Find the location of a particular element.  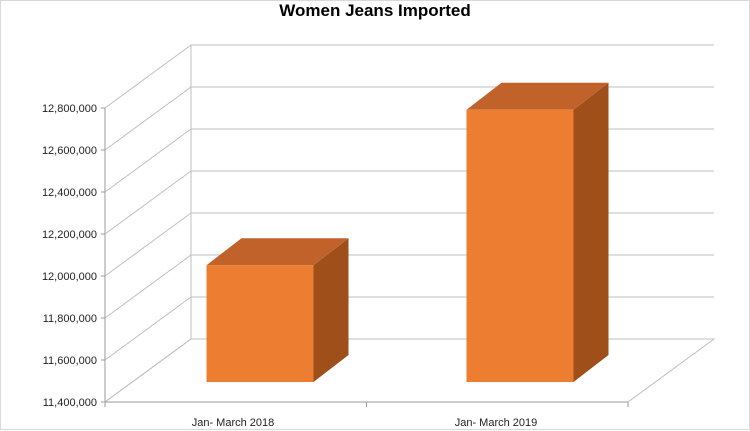

y-tick-label: 11,600,000 is located at coordinates (70, 361).